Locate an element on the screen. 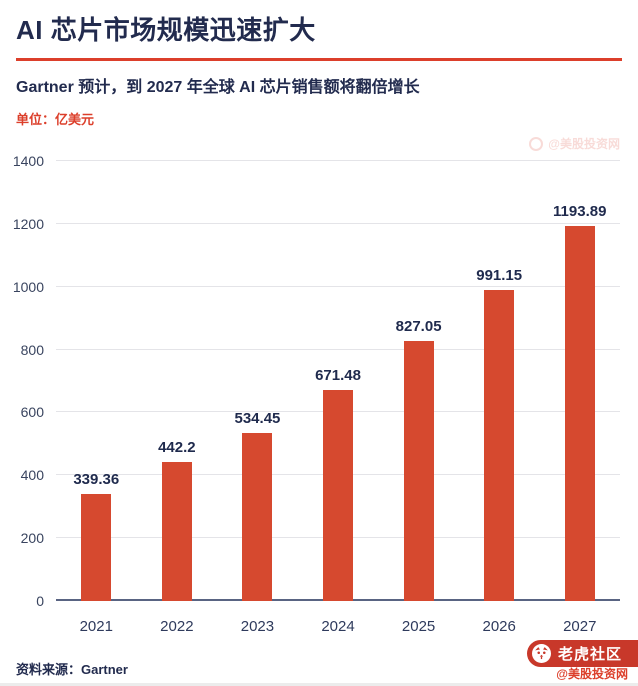 The image size is (638, 686). tiger-logo-icon is located at coordinates (541, 653).